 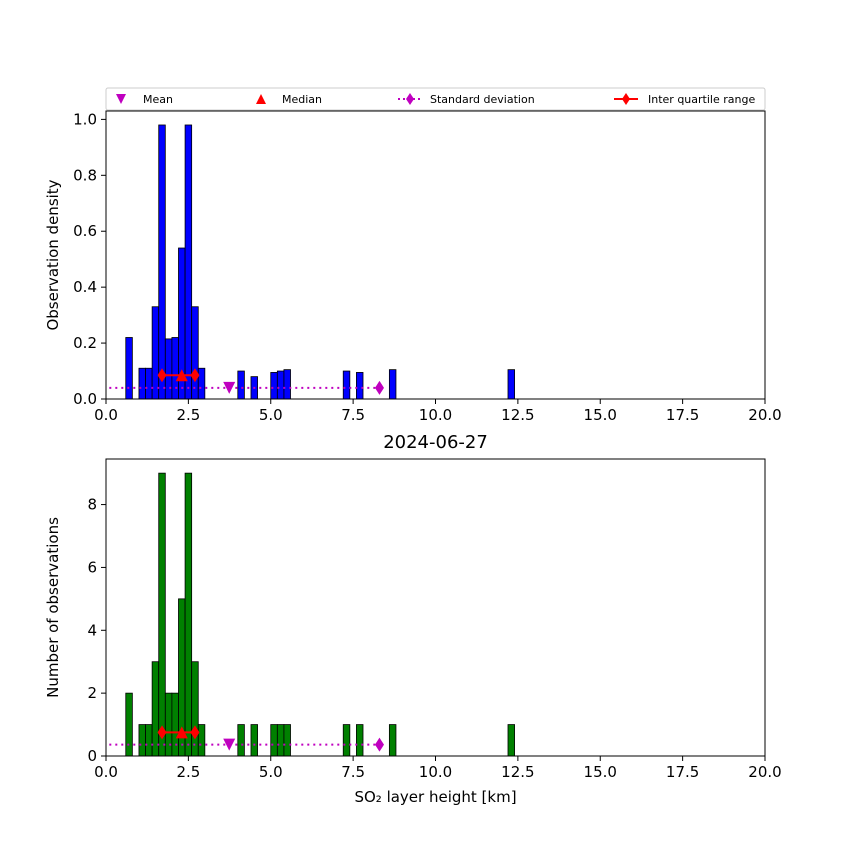 I want to click on legend-item: Inter quartile range, so click(x=684, y=99).